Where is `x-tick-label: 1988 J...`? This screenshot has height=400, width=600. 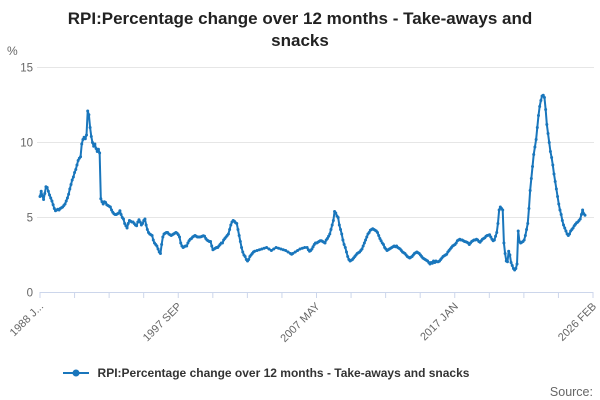
x-tick-label: 1988 J... is located at coordinates (27, 320).